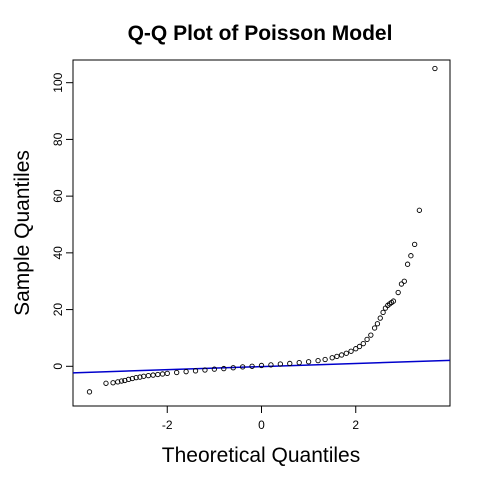 The width and height of the screenshot is (480, 480). Describe the element at coordinates (58, 139) in the screenshot. I see `y-tick-label: 80` at that location.